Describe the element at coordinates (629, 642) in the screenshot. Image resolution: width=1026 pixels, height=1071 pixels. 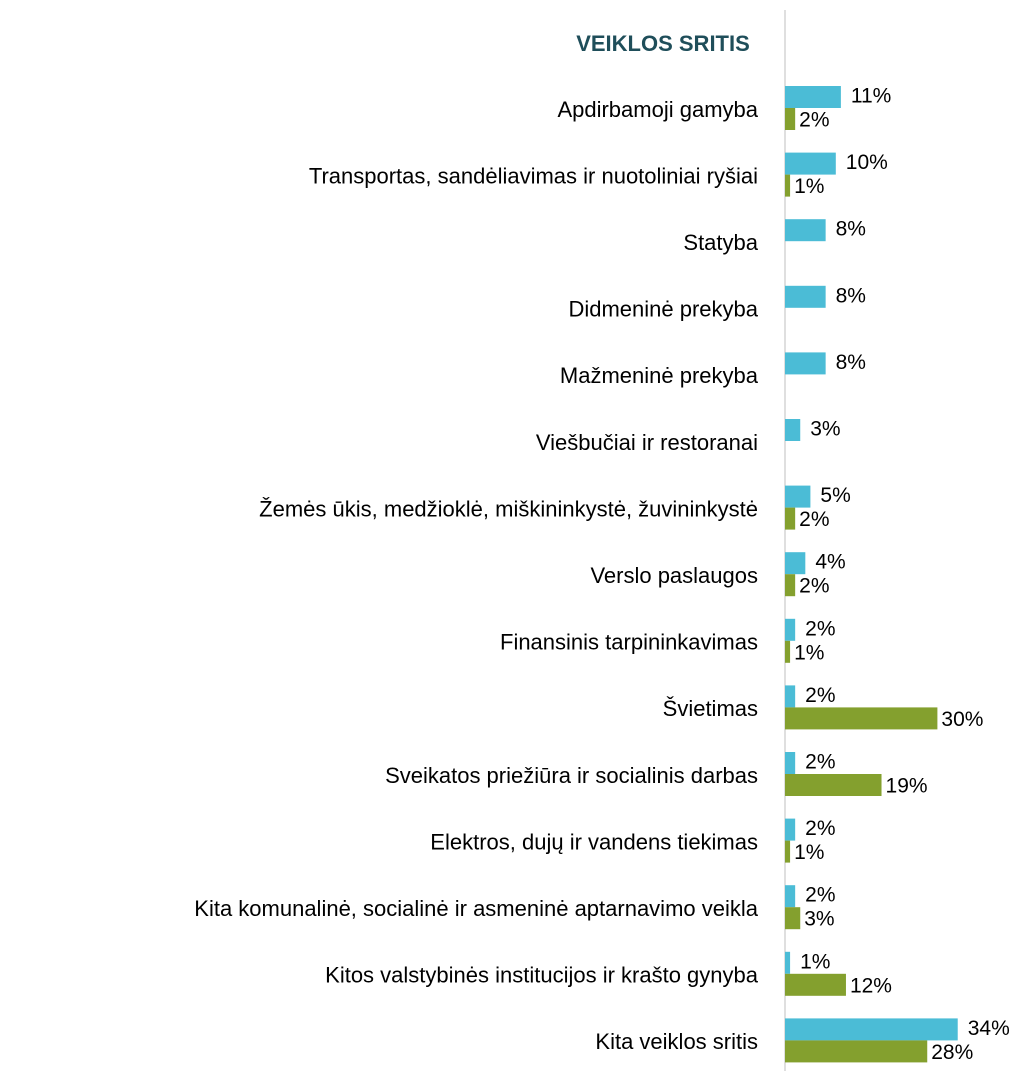
I see `category-label: Finansinis tarpininkavimas` at that location.